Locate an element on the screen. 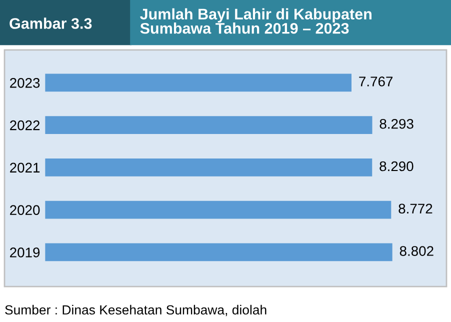  data-label: 8.802 is located at coordinates (417, 251).